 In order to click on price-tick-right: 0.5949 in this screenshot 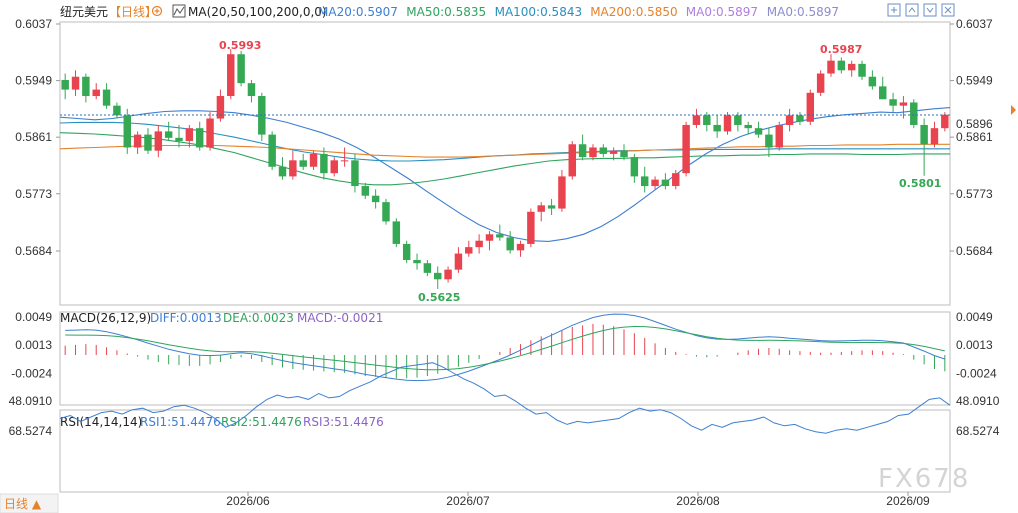, I will do `click(974, 81)`.